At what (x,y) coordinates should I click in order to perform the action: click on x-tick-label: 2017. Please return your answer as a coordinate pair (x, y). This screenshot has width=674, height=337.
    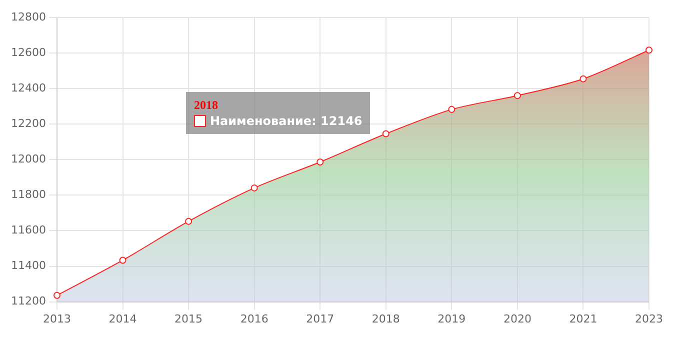
    Looking at the image, I should click on (320, 319).